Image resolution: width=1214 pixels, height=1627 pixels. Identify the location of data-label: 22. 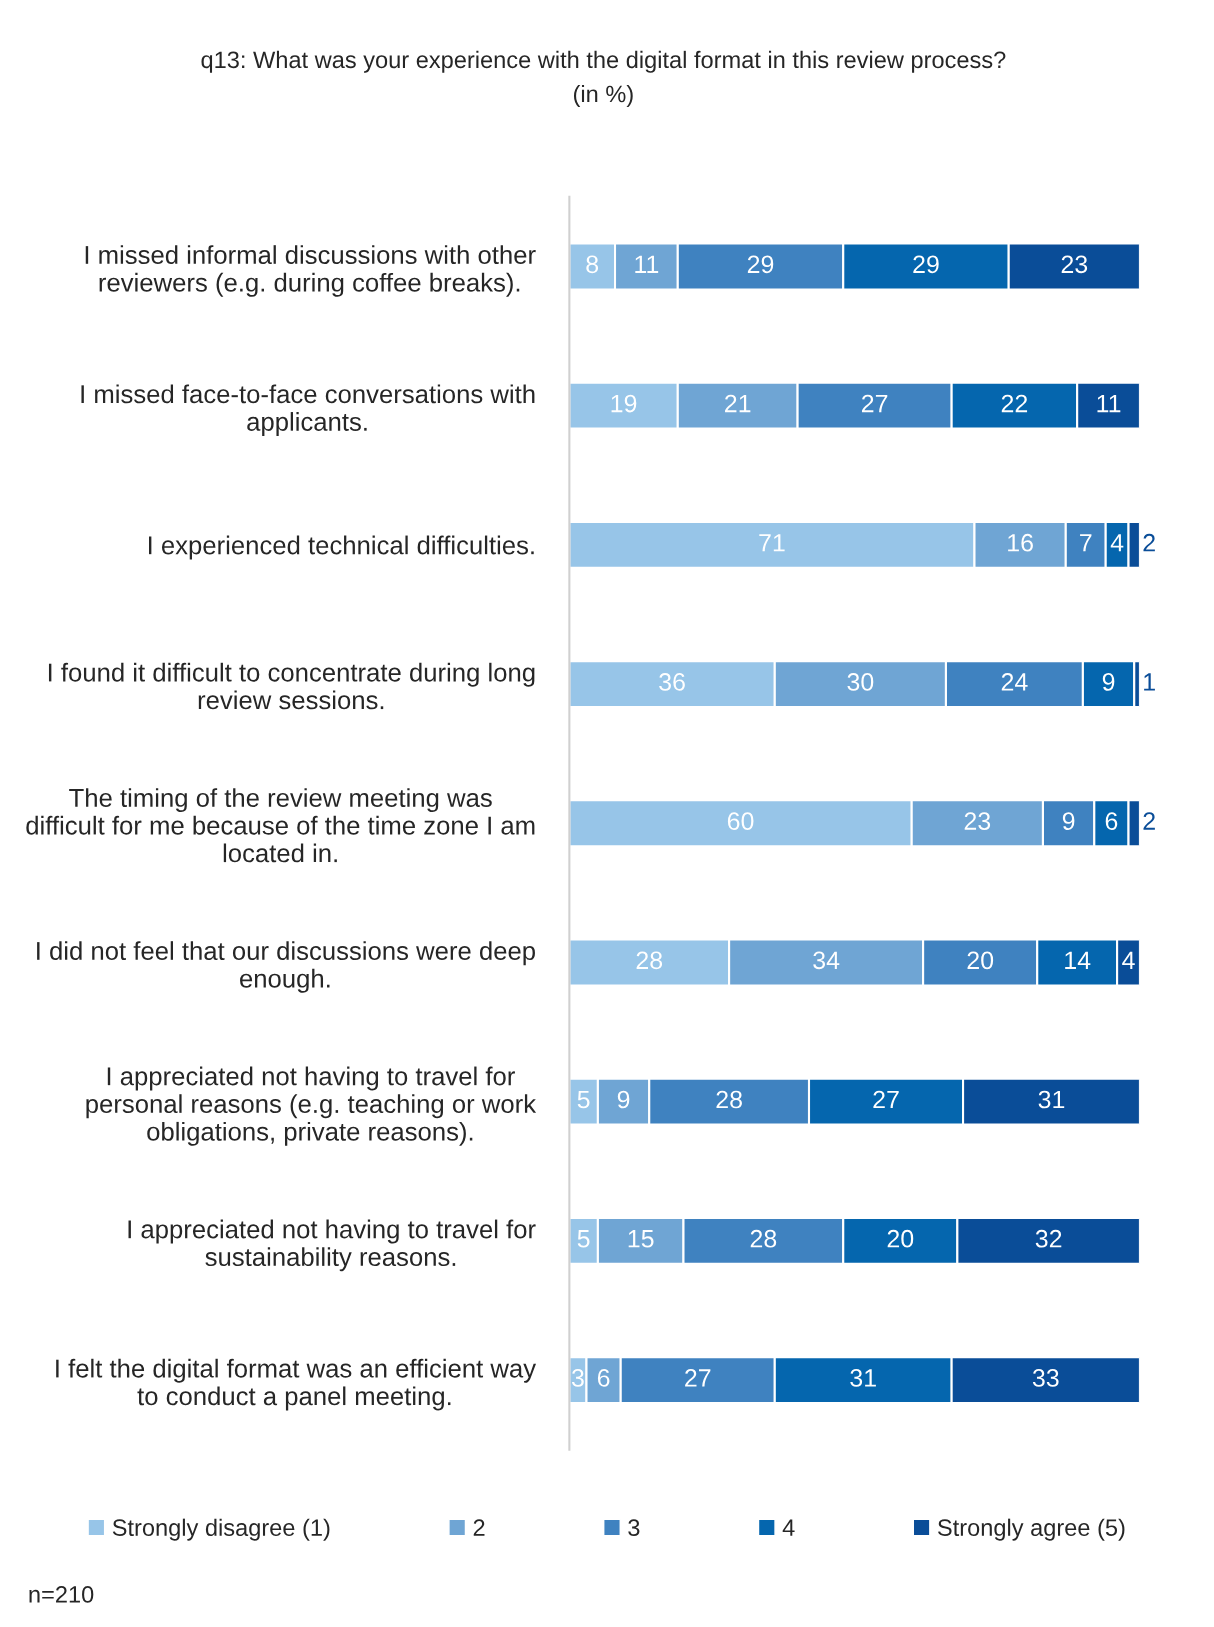
(1014, 403).